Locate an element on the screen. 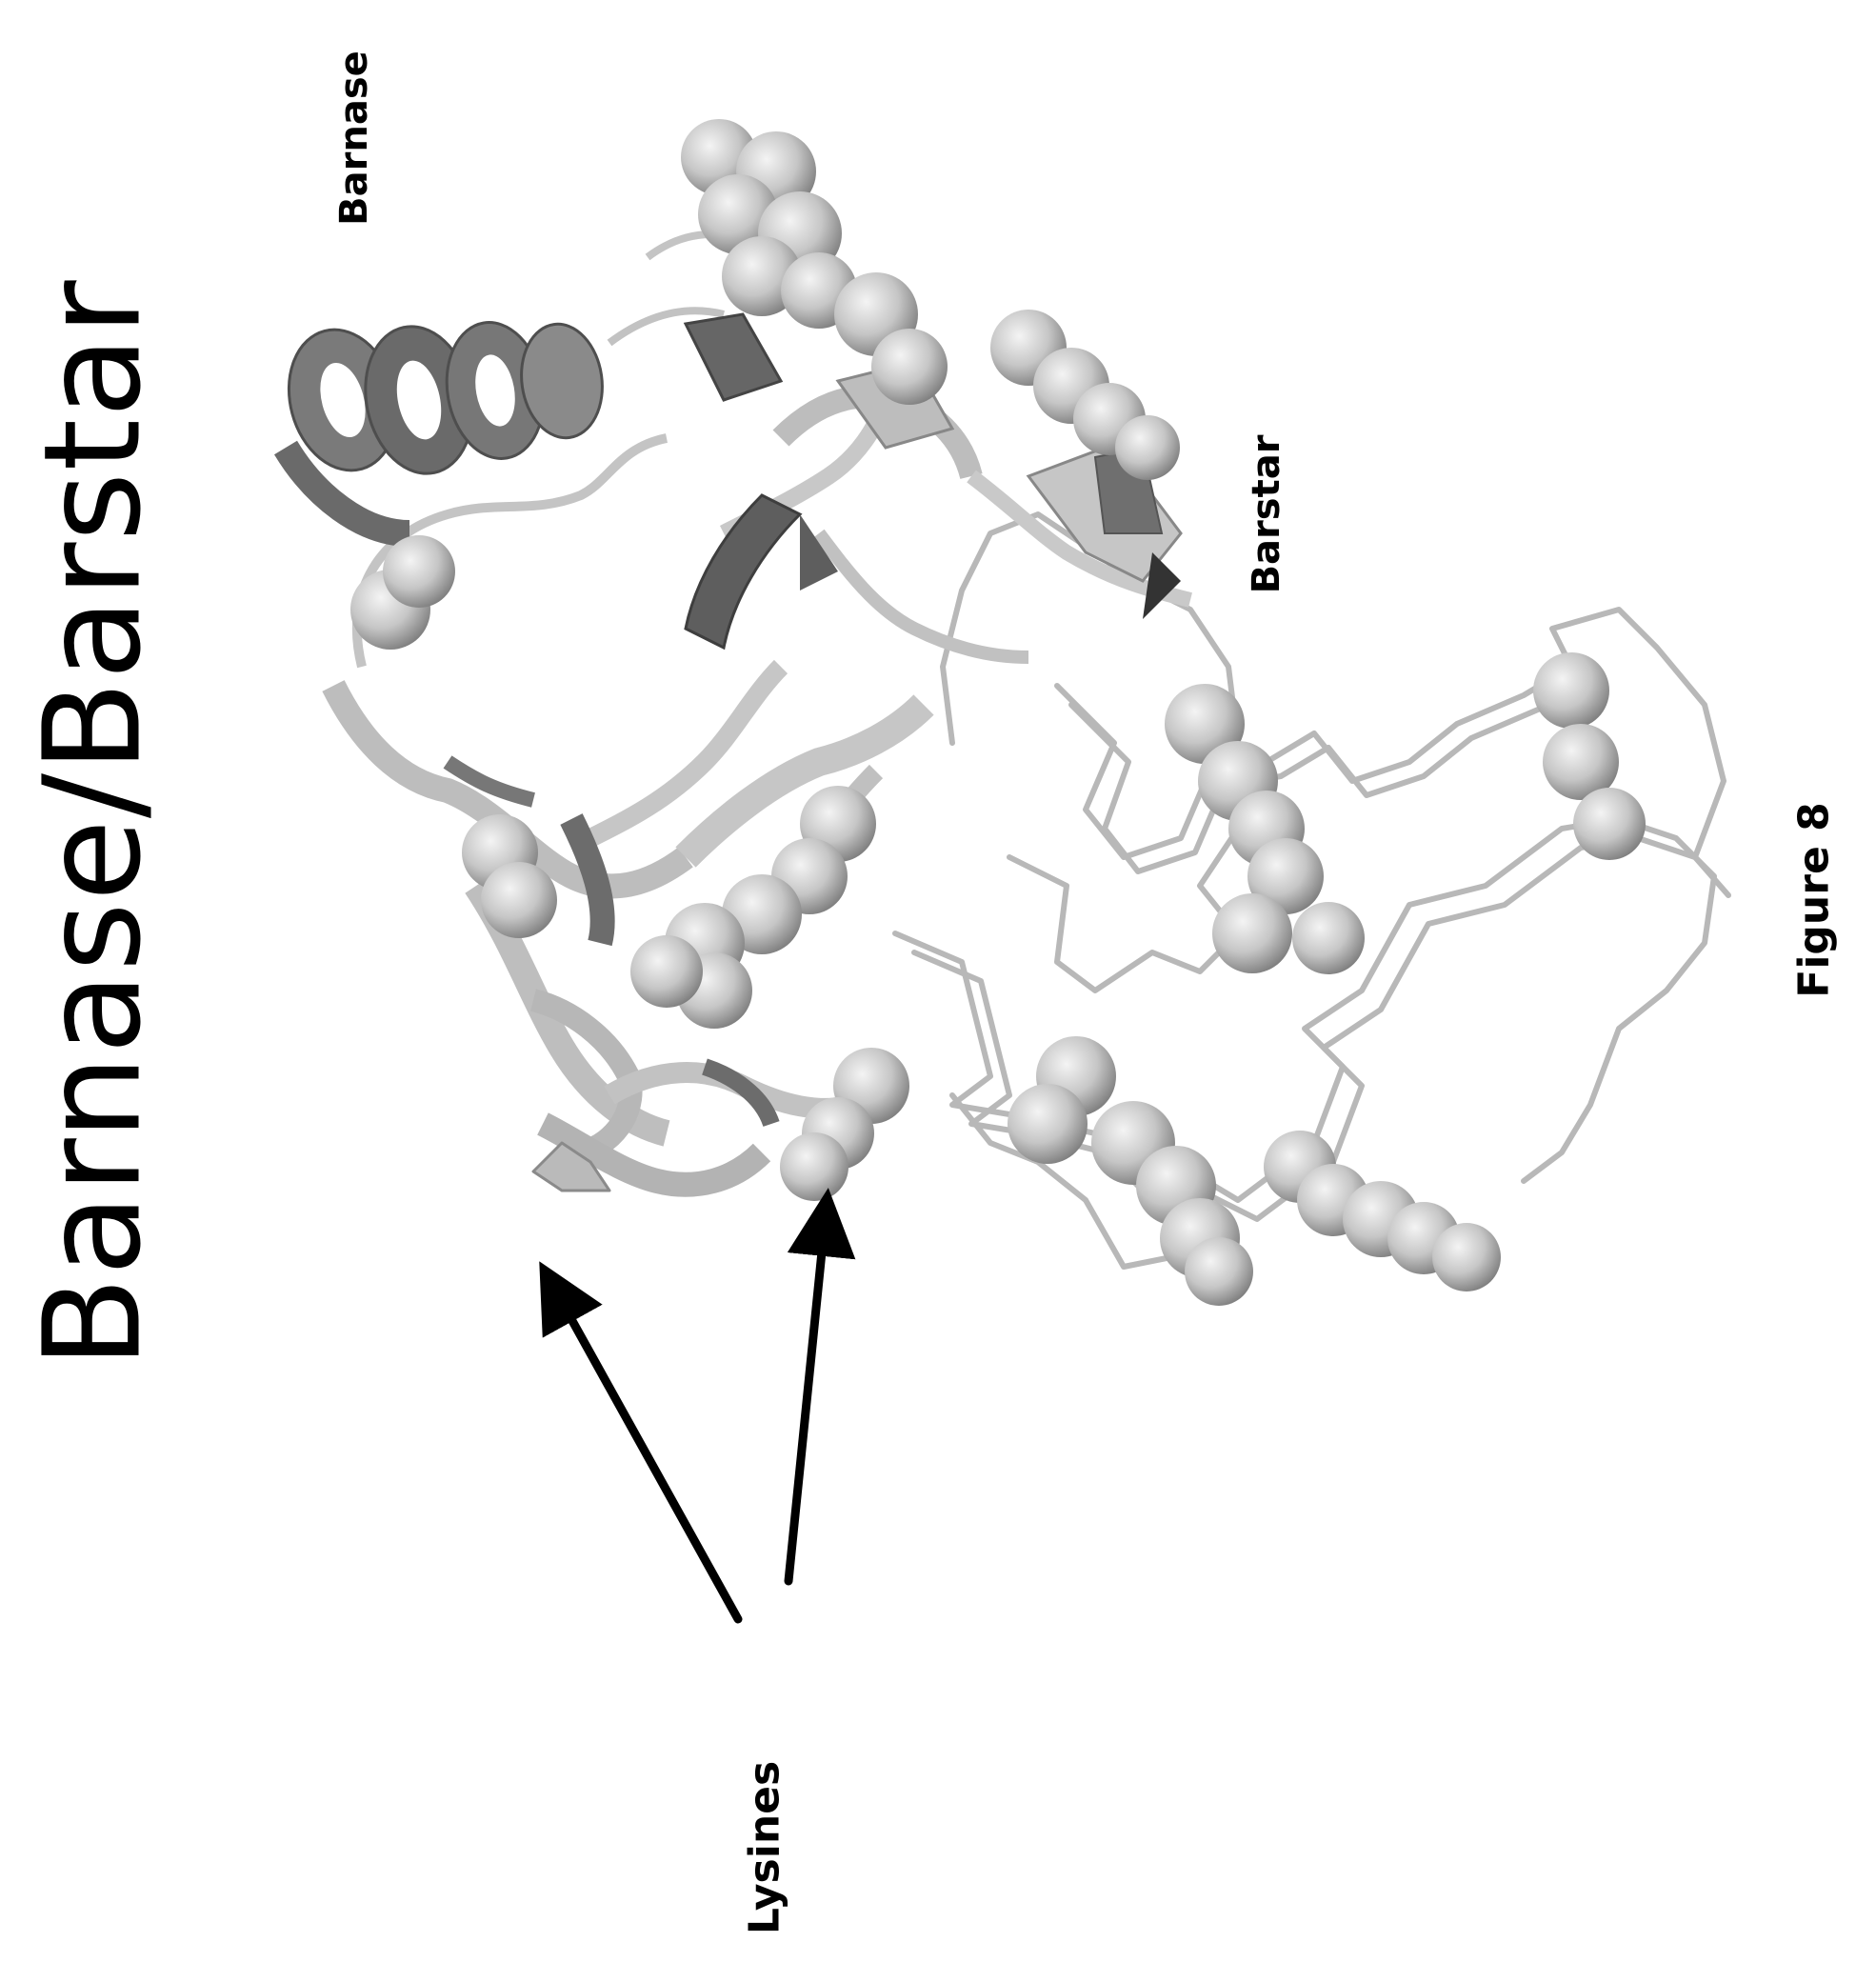 The image size is (1876, 1982). label-barstar: Barstar is located at coordinates (1266, 514).